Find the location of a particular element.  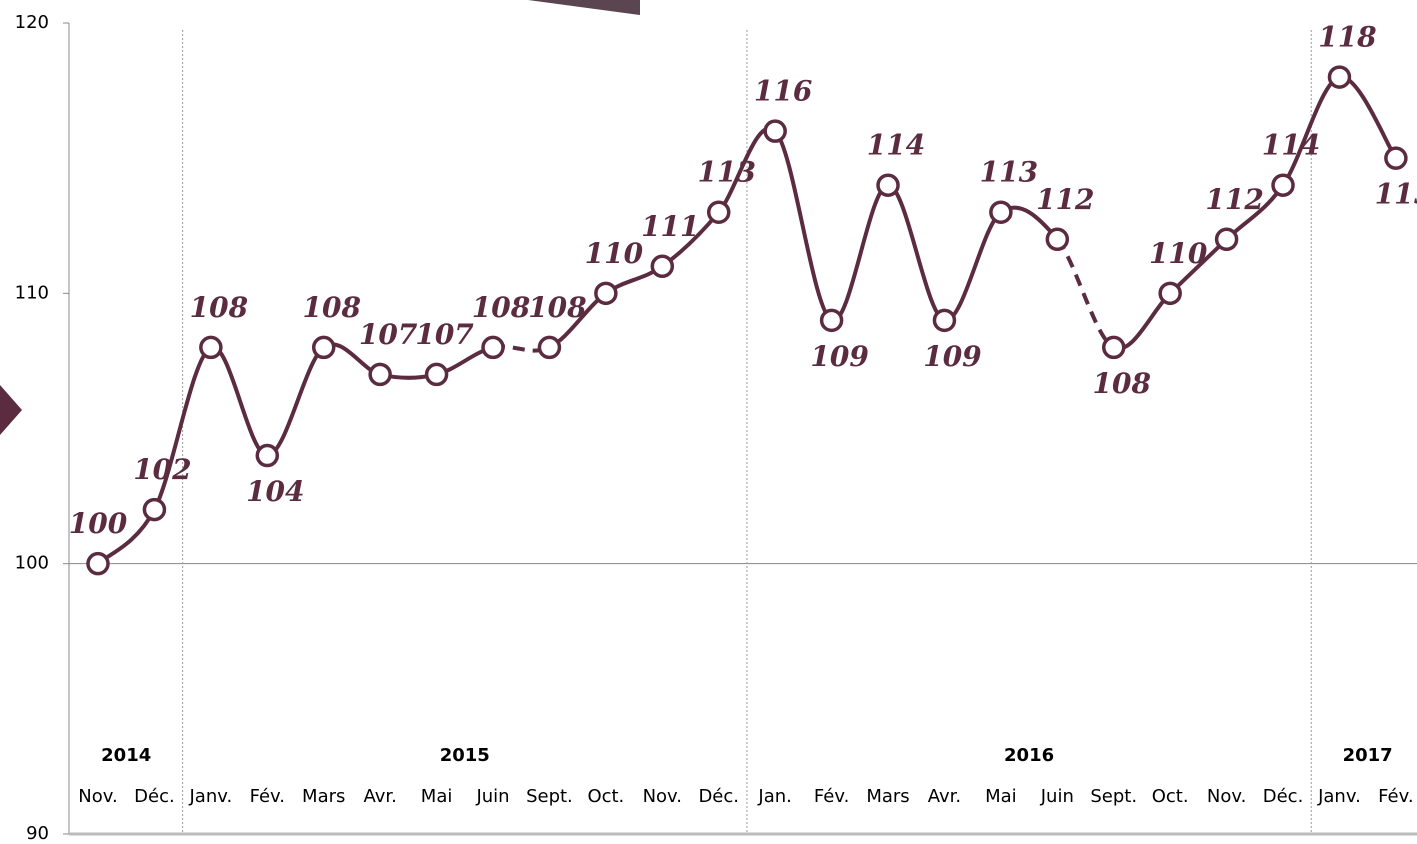

value-label: 118 is located at coordinates (1347, 37).